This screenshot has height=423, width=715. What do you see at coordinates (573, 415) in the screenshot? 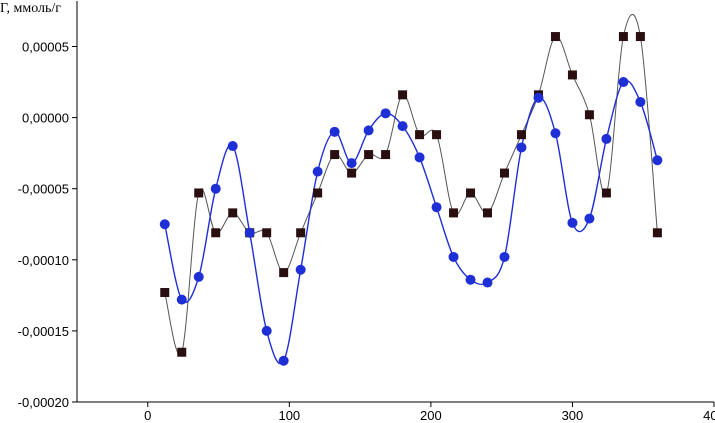
I see `x-tick-label: 300` at bounding box center [573, 415].